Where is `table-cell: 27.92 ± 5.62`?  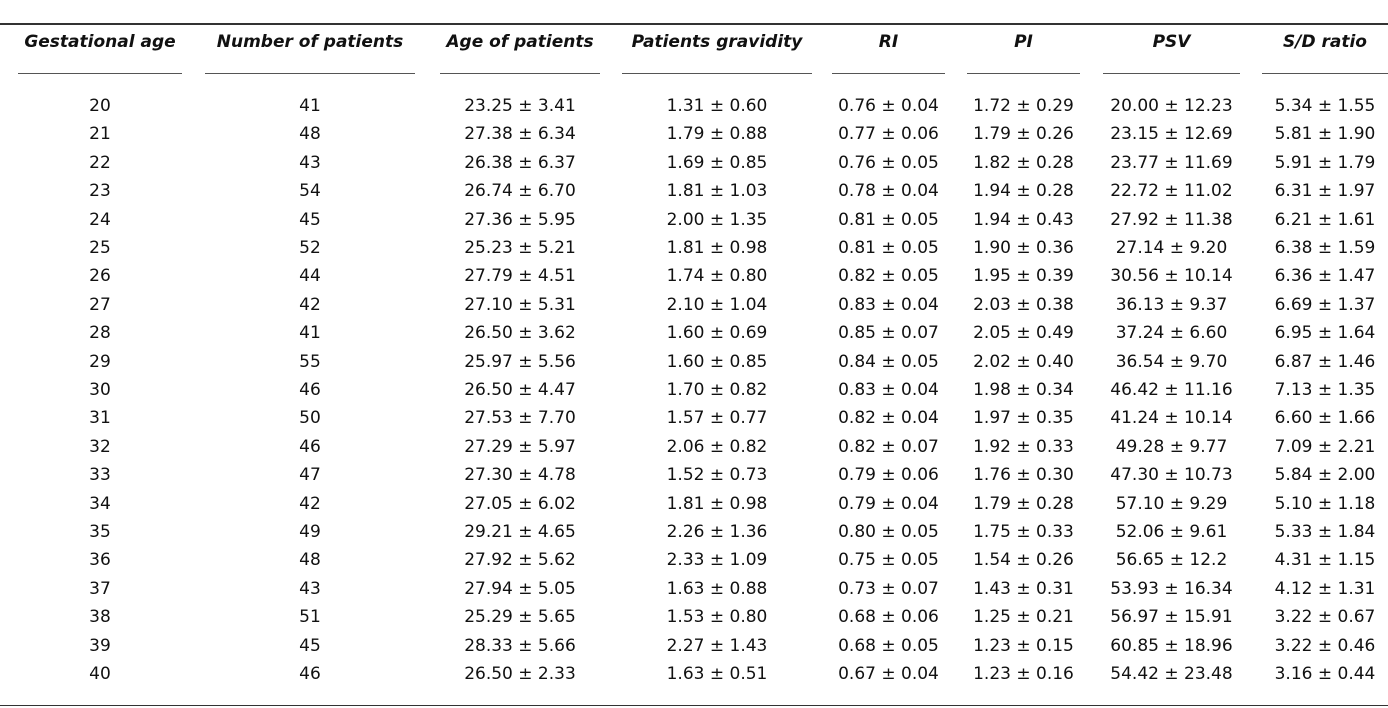
table-cell: 27.92 ± 5.62 is located at coordinates (520, 560).